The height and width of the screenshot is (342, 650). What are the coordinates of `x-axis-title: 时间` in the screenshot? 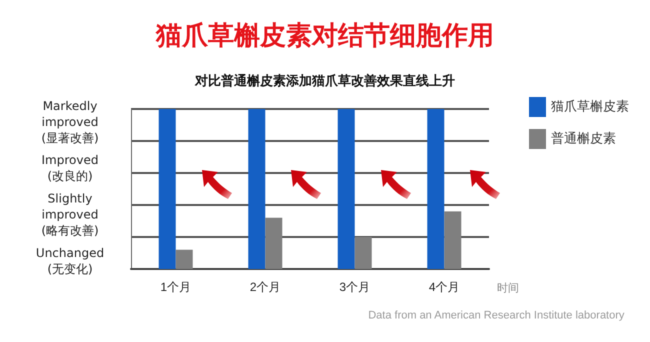 It's located at (508, 288).